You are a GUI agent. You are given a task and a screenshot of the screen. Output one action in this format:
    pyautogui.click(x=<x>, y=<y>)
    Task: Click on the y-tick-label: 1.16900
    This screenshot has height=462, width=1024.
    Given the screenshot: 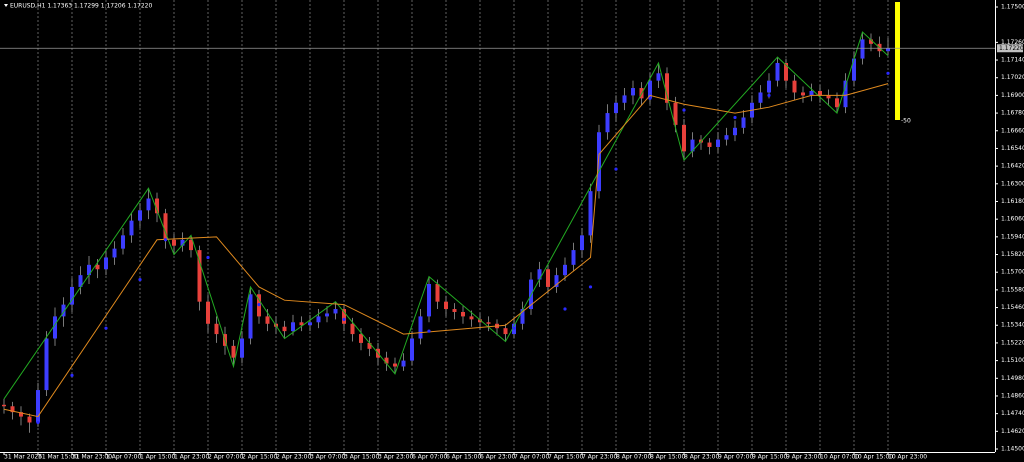 What is the action you would take?
    pyautogui.click(x=1012, y=95)
    